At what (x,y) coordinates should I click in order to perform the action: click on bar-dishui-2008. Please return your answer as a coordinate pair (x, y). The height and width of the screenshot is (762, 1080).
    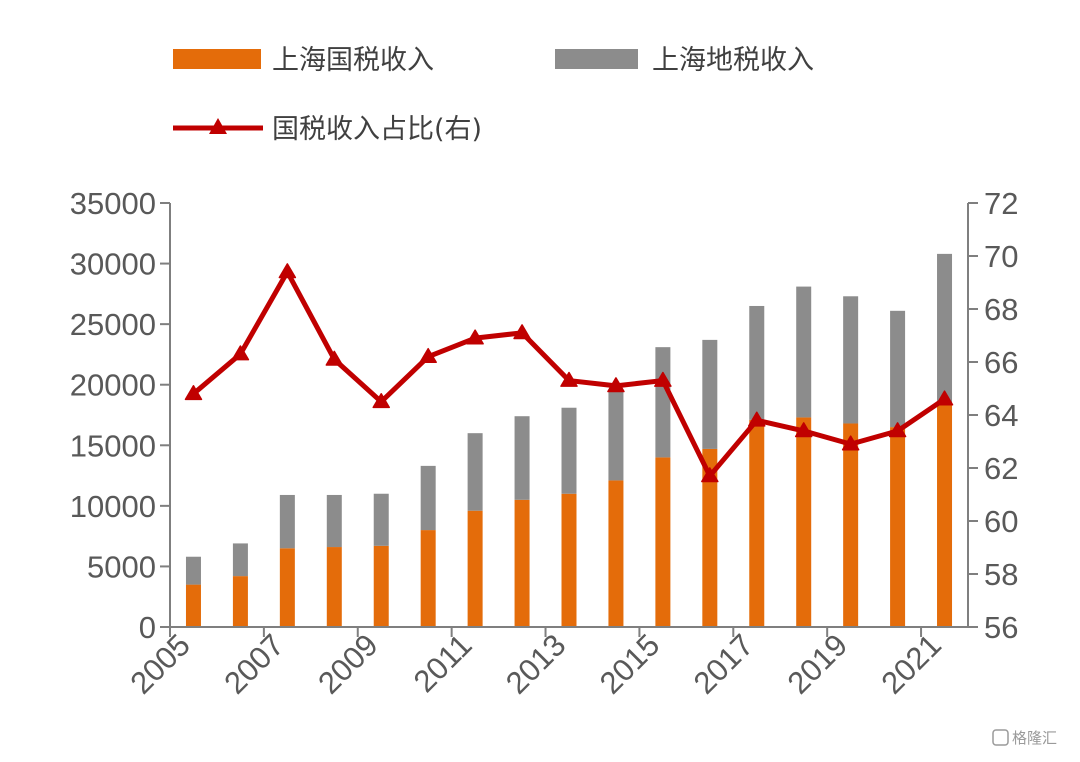
    Looking at the image, I should click on (334, 521).